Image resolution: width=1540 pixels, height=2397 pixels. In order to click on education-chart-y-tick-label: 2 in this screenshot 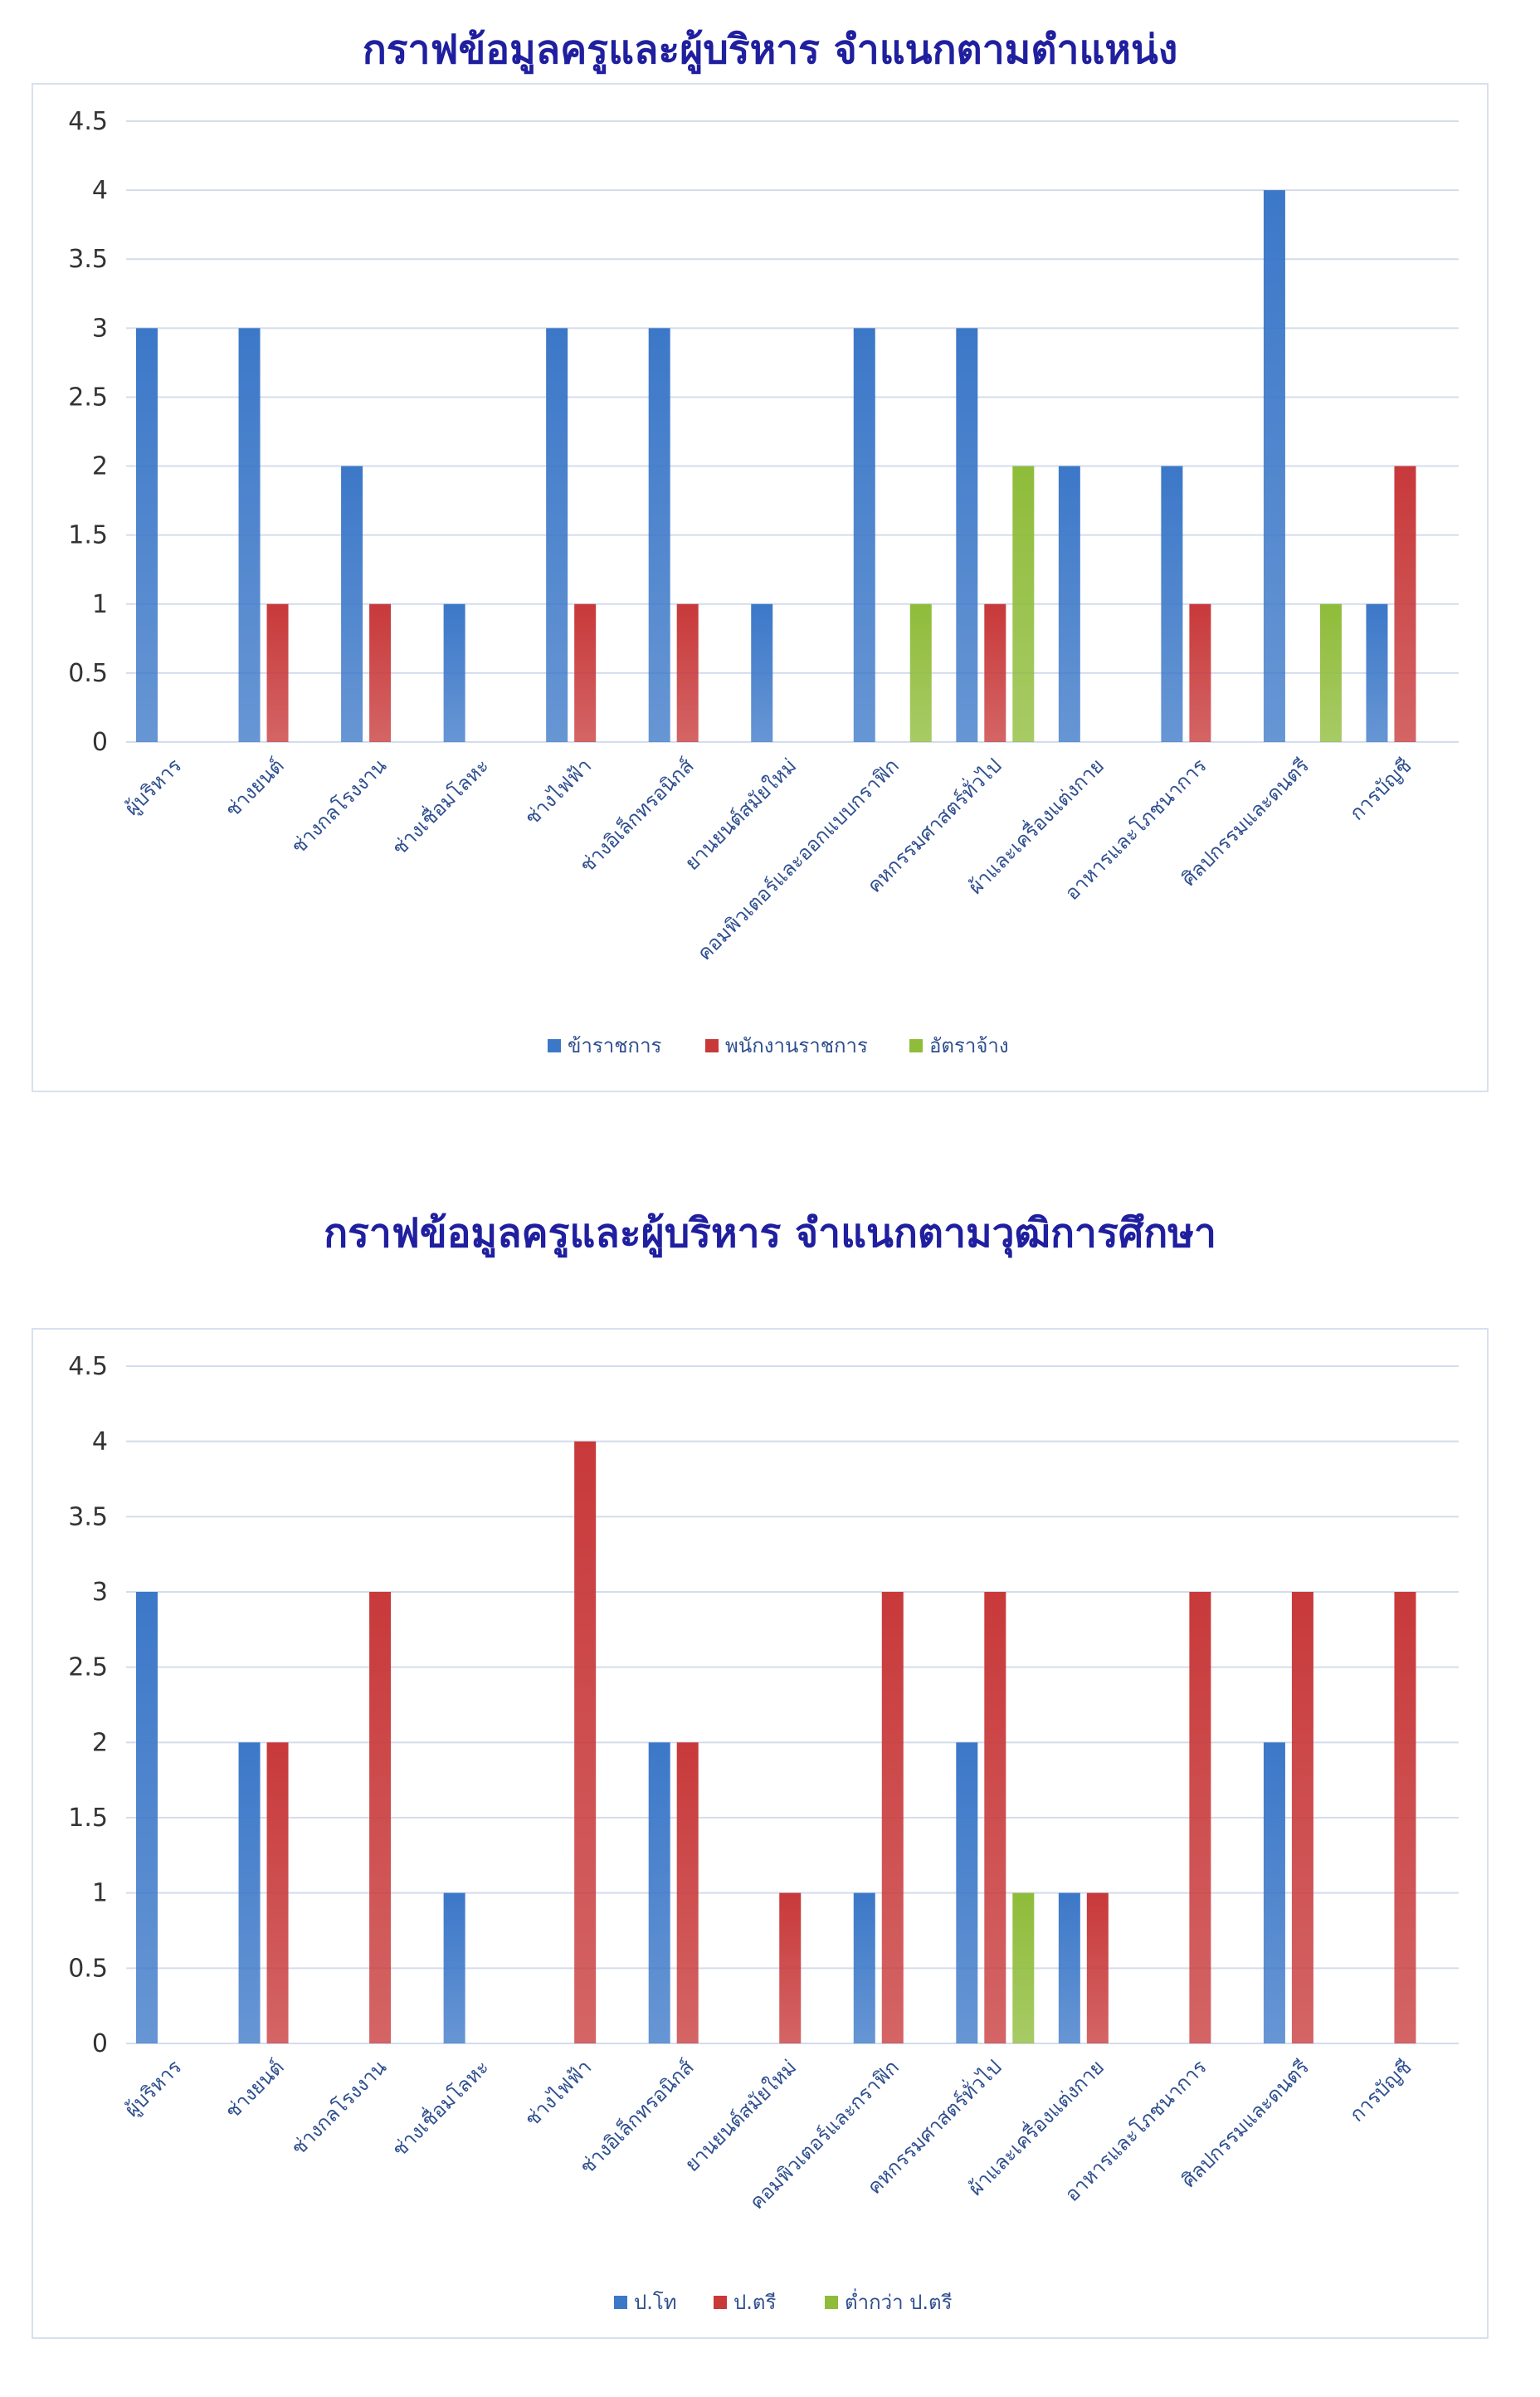, I will do `click(100, 1743)`.